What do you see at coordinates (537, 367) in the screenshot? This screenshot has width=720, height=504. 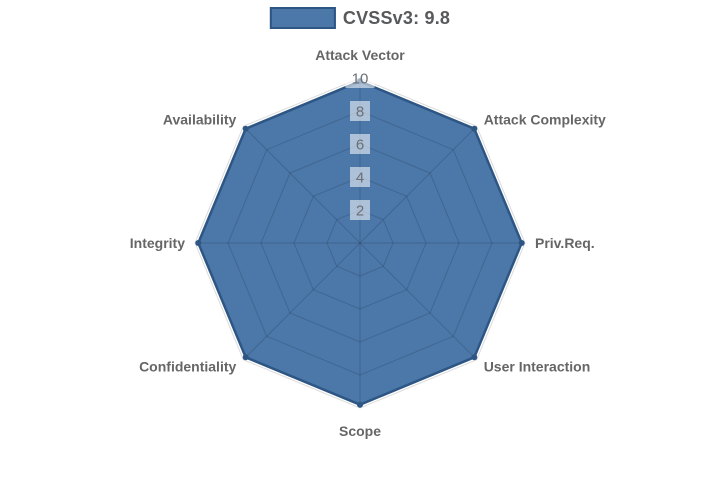 I see `axis-label-user-interaction: User Interaction` at bounding box center [537, 367].